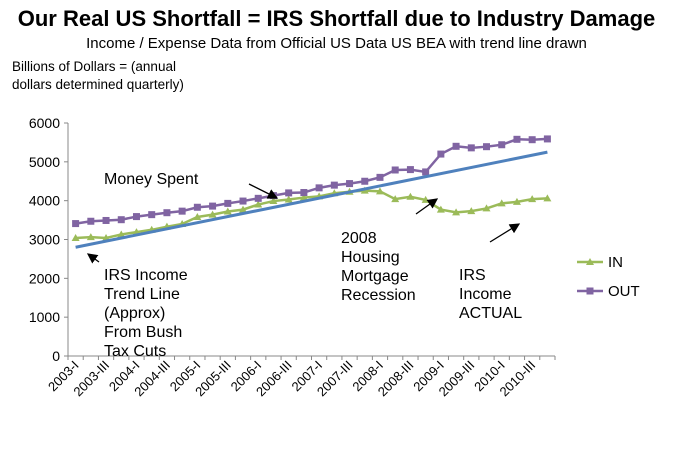 This screenshot has width=673, height=460. I want to click on annotation-line: Money Spent, so click(151, 179).